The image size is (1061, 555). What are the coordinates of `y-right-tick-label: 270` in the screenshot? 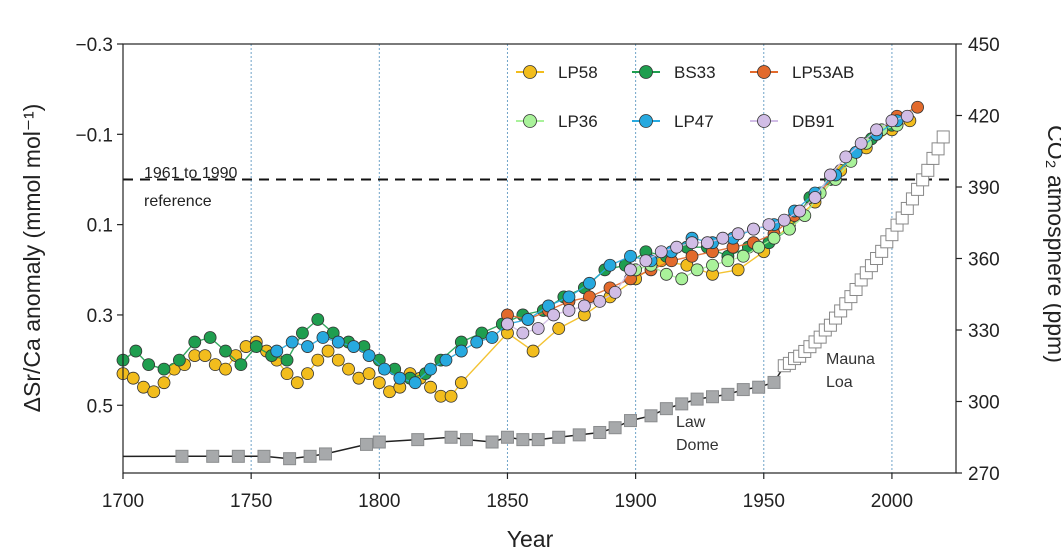 It's located at (984, 474).